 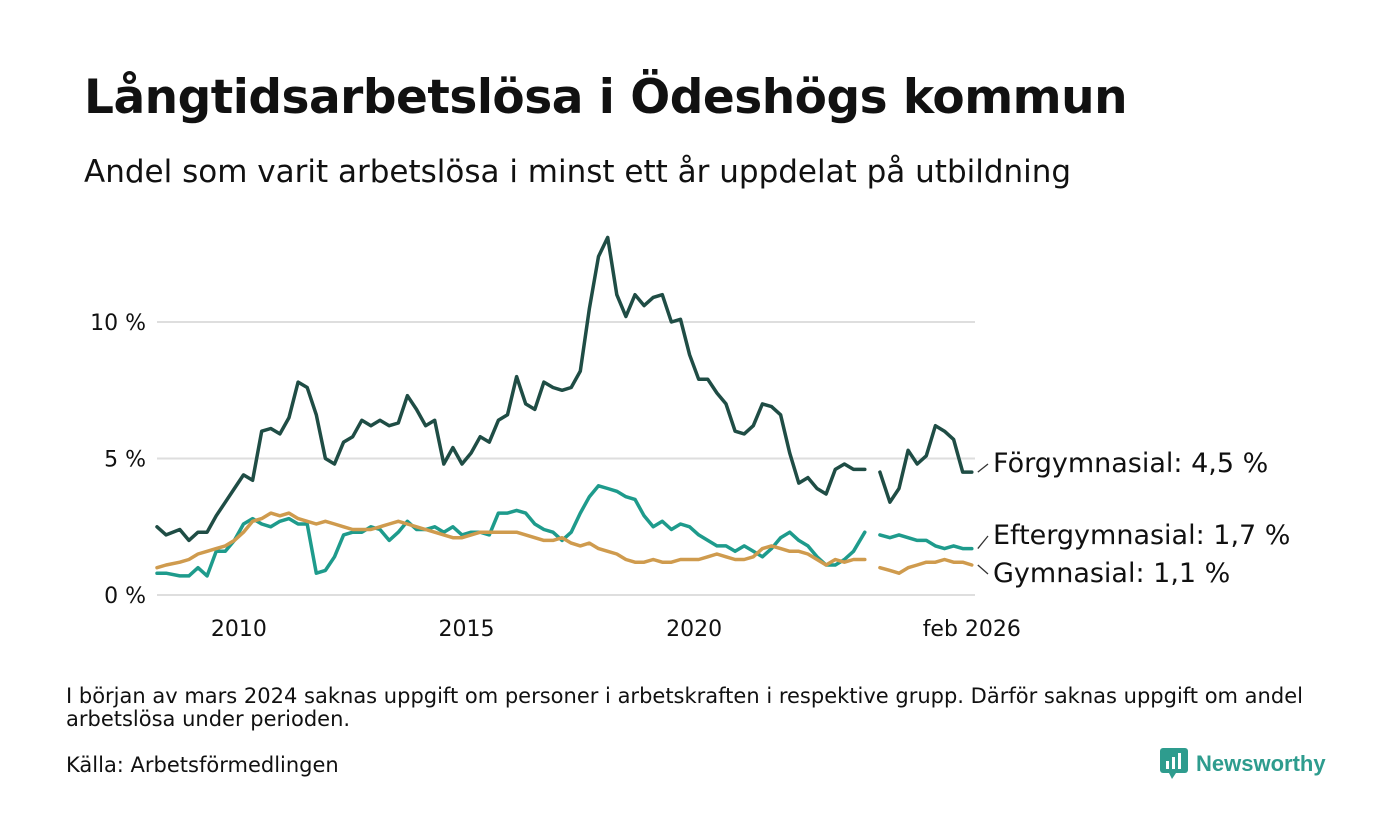 What do you see at coordinates (202, 765) in the screenshot?
I see `source-text: Källa: Arbetsförmedlingen` at bounding box center [202, 765].